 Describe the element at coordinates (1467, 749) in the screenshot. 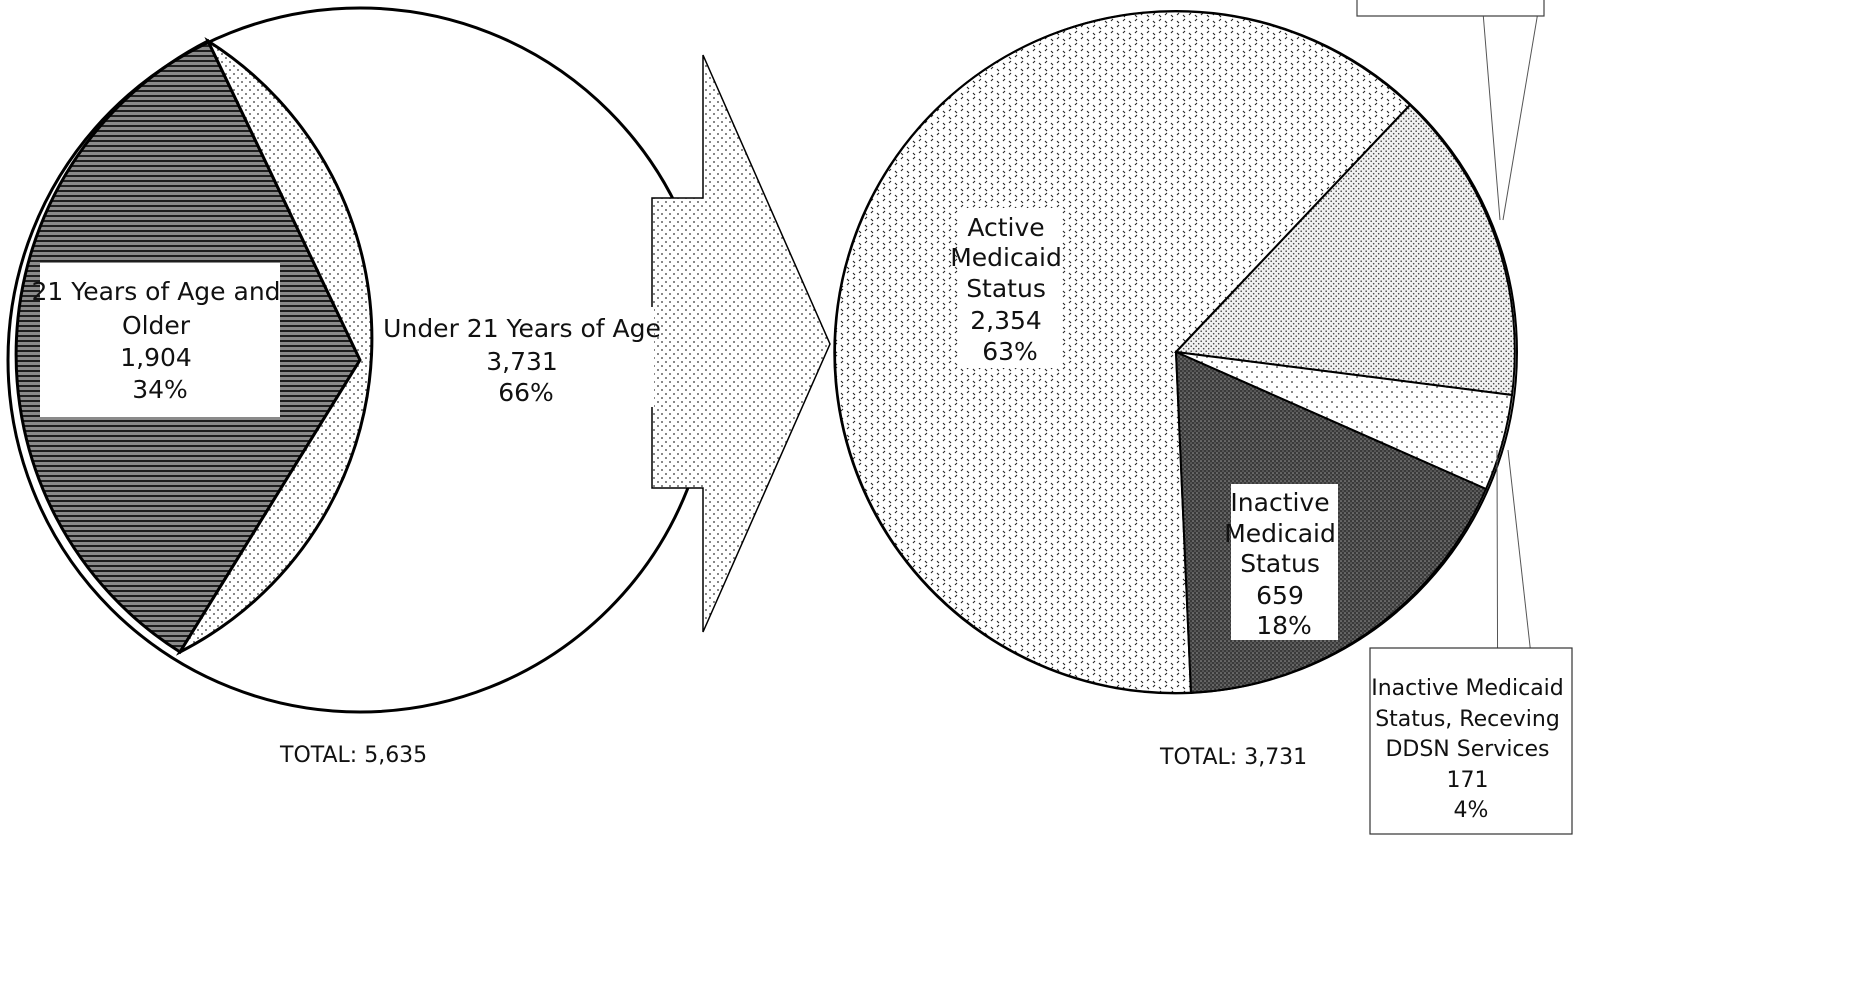

I see `slice-label-line: DDSN Services` at that location.